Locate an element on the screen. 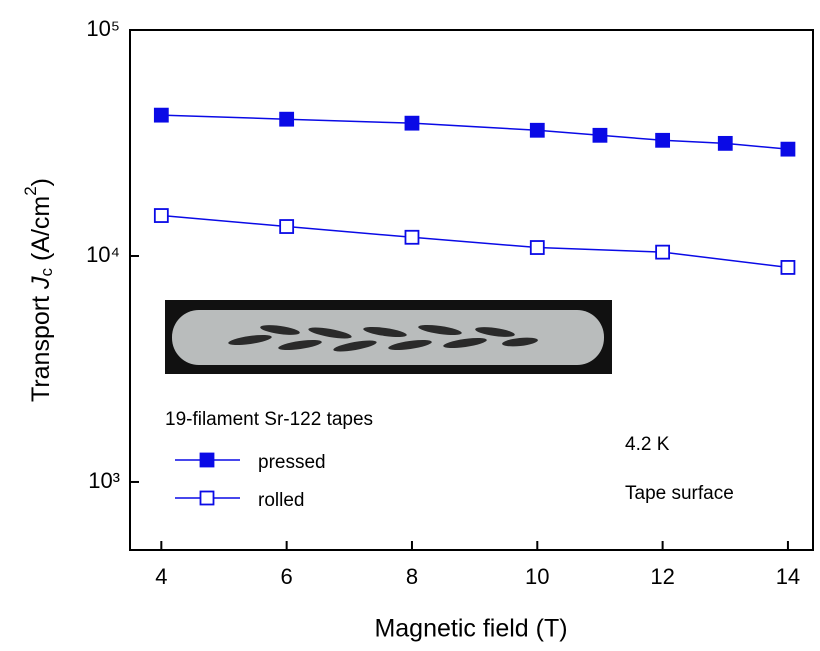 Image resolution: width=820 pixels, height=651 pixels. y-label-part: Transport is located at coordinates (41, 345).